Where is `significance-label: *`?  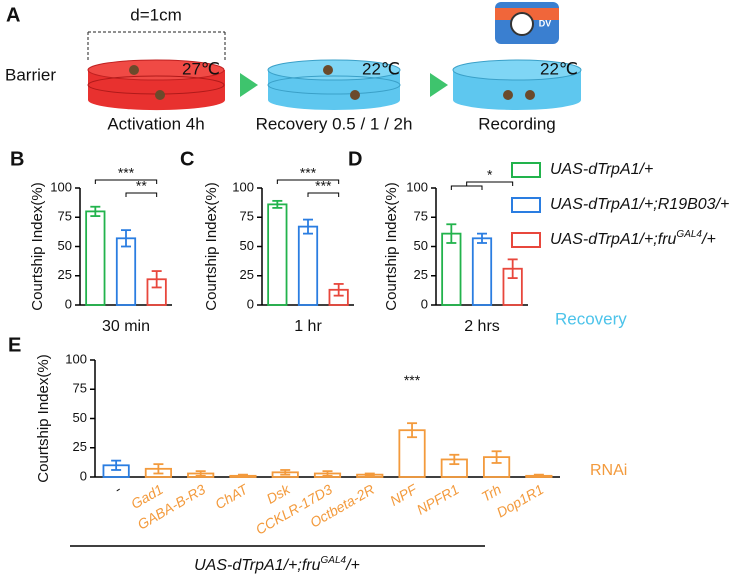
significance-label: * is located at coordinates (490, 175).